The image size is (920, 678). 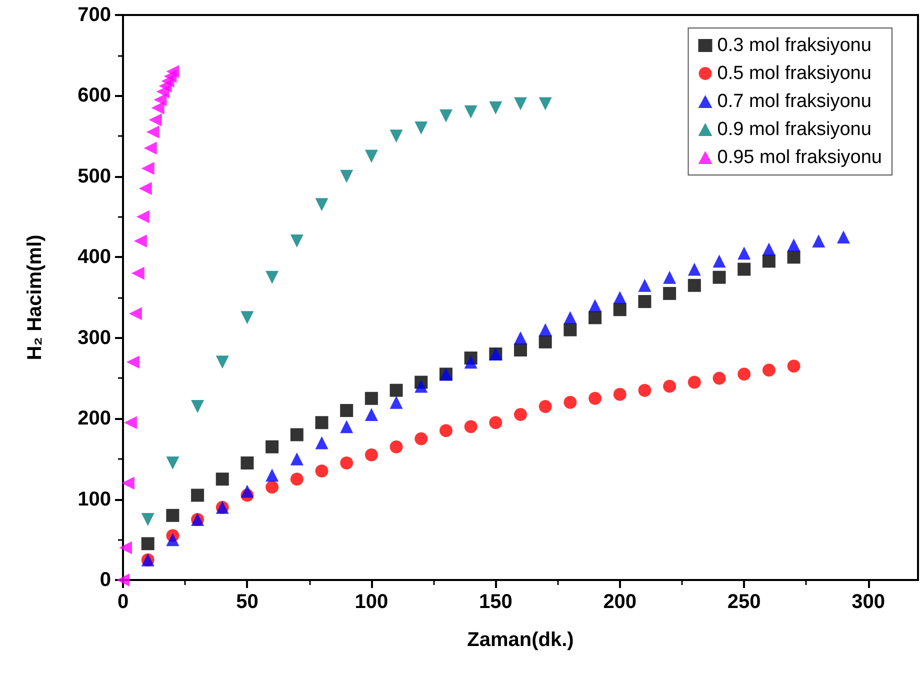 I want to click on legend-label: 0.9 mol fraksiyonu, so click(x=794, y=129).